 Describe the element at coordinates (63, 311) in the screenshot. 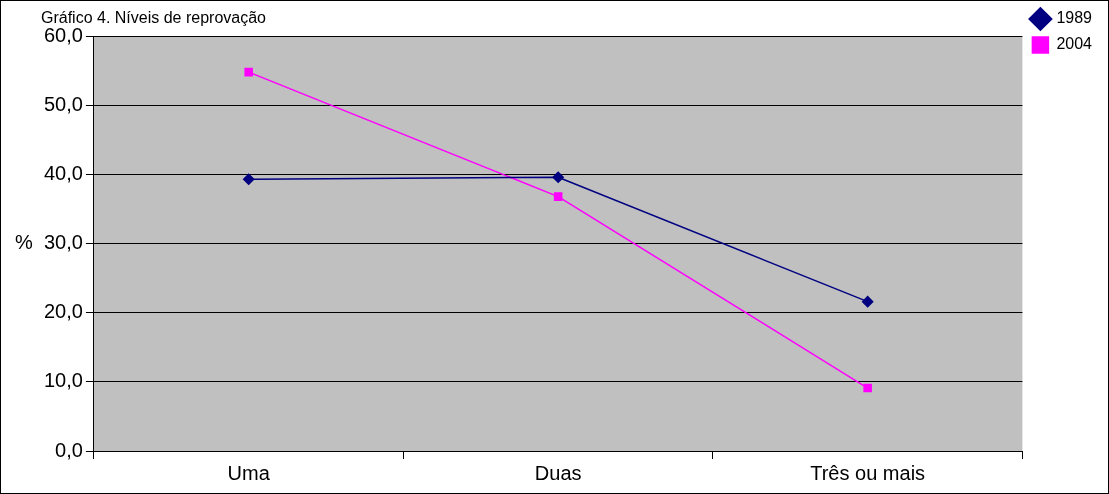

I see `y-tick-label: 20,0` at that location.